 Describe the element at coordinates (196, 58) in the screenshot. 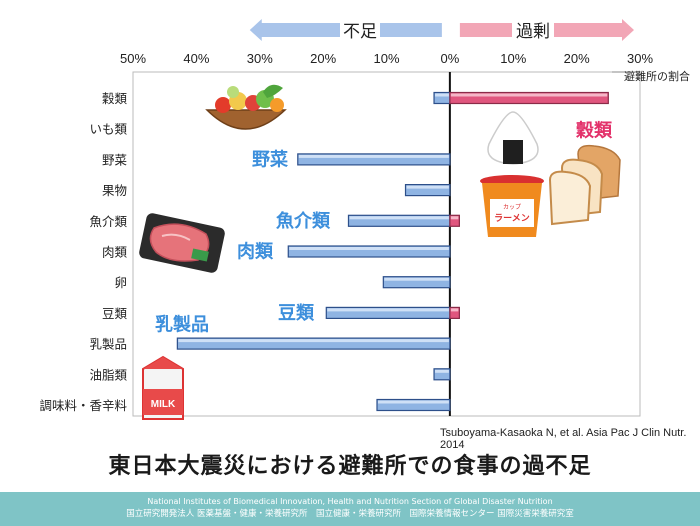

I see `x-tick-label: 40%` at that location.